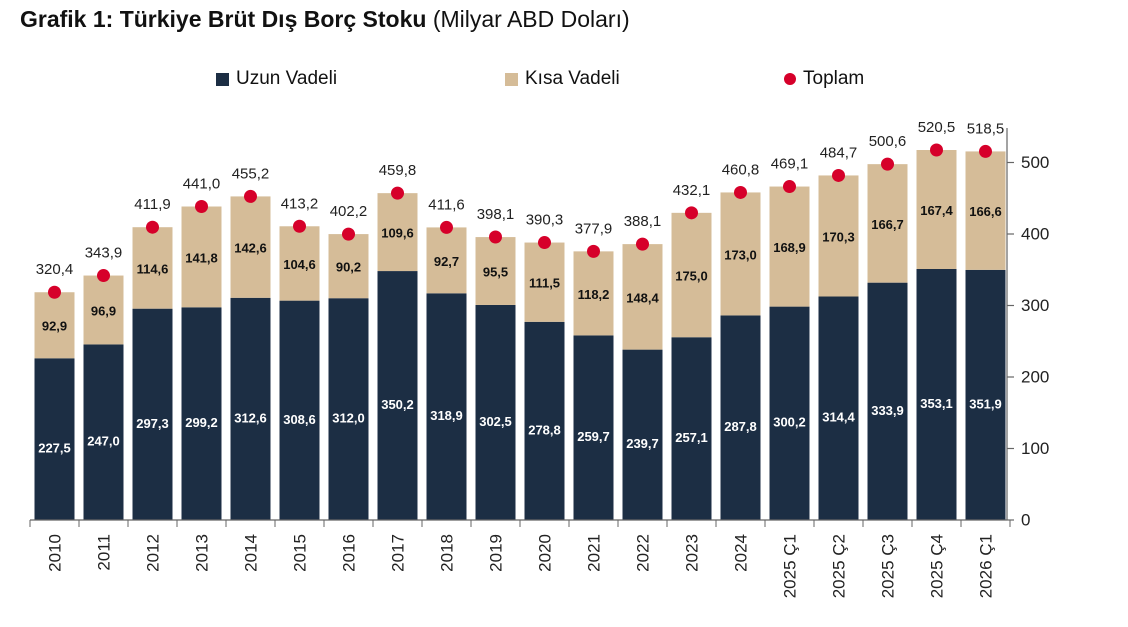 The image size is (1128, 627). Describe the element at coordinates (986, 566) in the screenshot. I see `x-tick-label: 2026 Ç1` at that location.